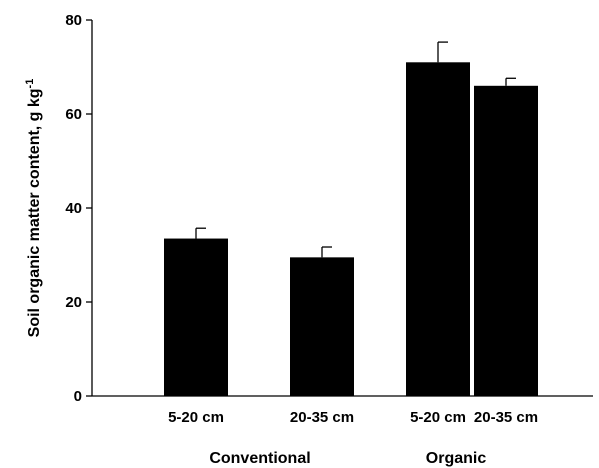 The image size is (599, 468). Describe the element at coordinates (322, 417) in the screenshot. I see `category-label-2: 20-35 cm` at that location.